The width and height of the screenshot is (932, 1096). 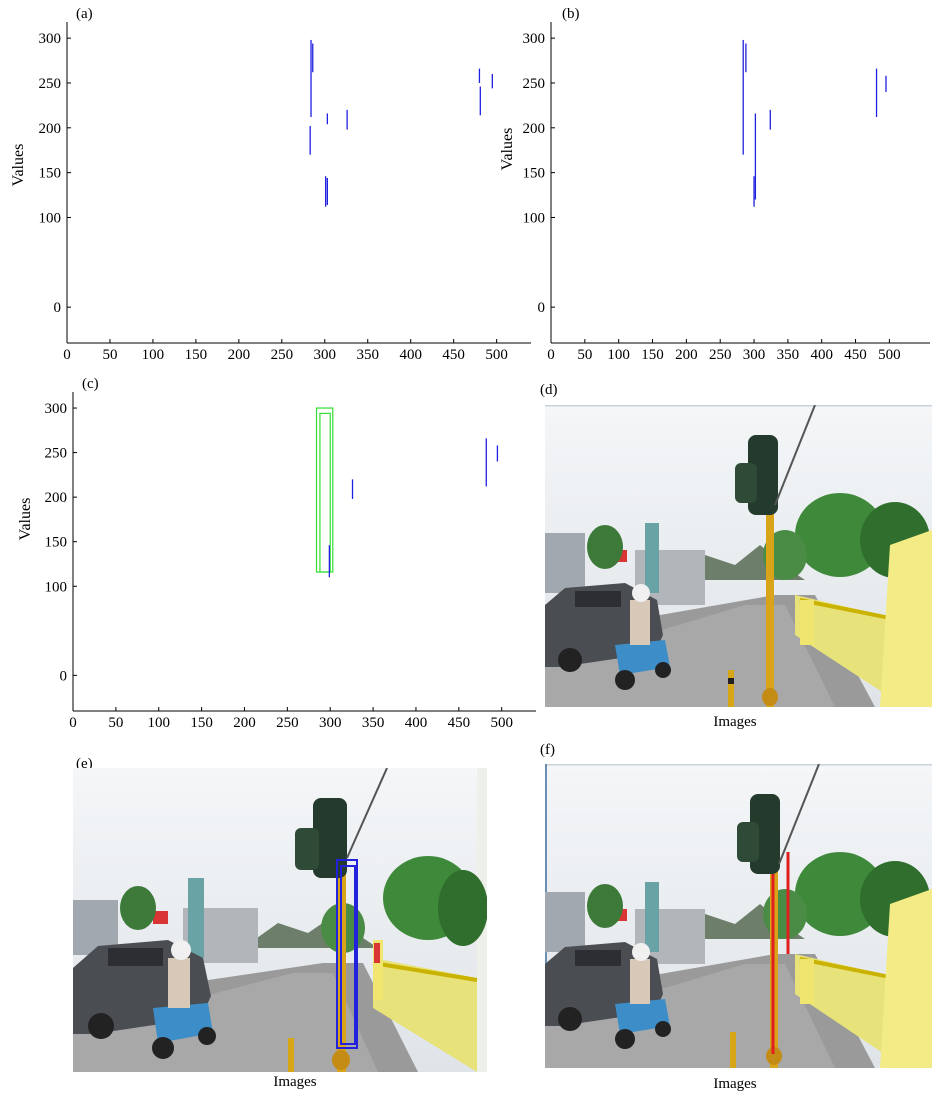 I want to click on panel-label-b: (b), so click(x=571, y=14).